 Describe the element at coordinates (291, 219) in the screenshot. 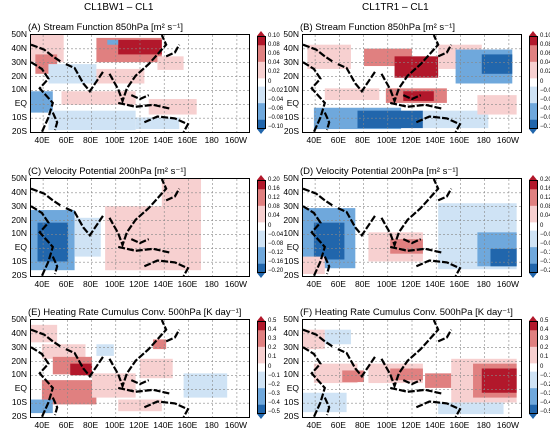

I see `latitude-label: 20N` at that location.